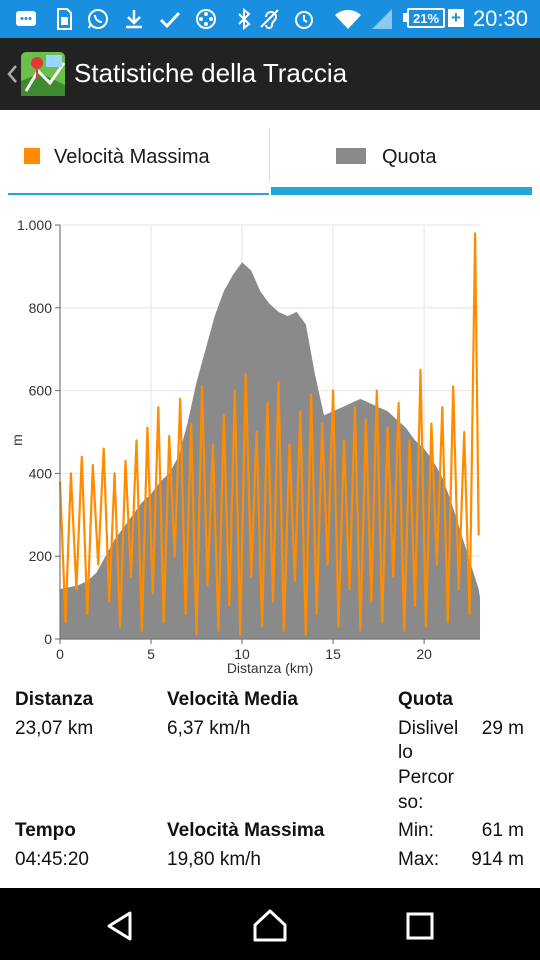 Image resolution: width=540 pixels, height=960 pixels. What do you see at coordinates (416, 830) in the screenshot?
I see `min-altitude-label: Min:` at bounding box center [416, 830].